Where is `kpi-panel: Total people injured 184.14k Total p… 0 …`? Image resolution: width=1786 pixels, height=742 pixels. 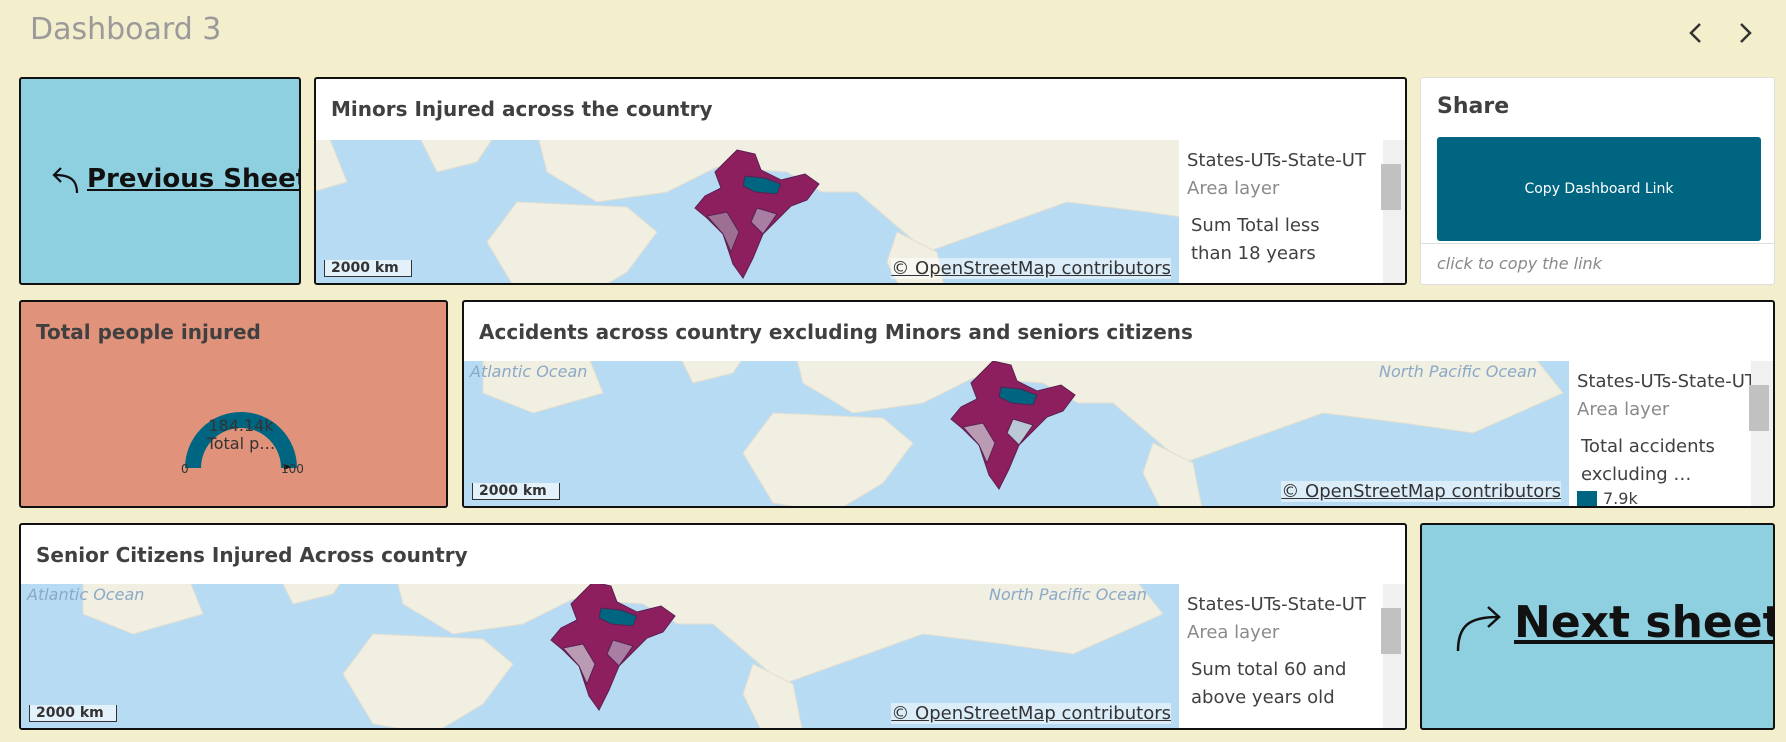 kpi-panel: Total people injured 184.14k Total p… 0 … is located at coordinates (233, 404).